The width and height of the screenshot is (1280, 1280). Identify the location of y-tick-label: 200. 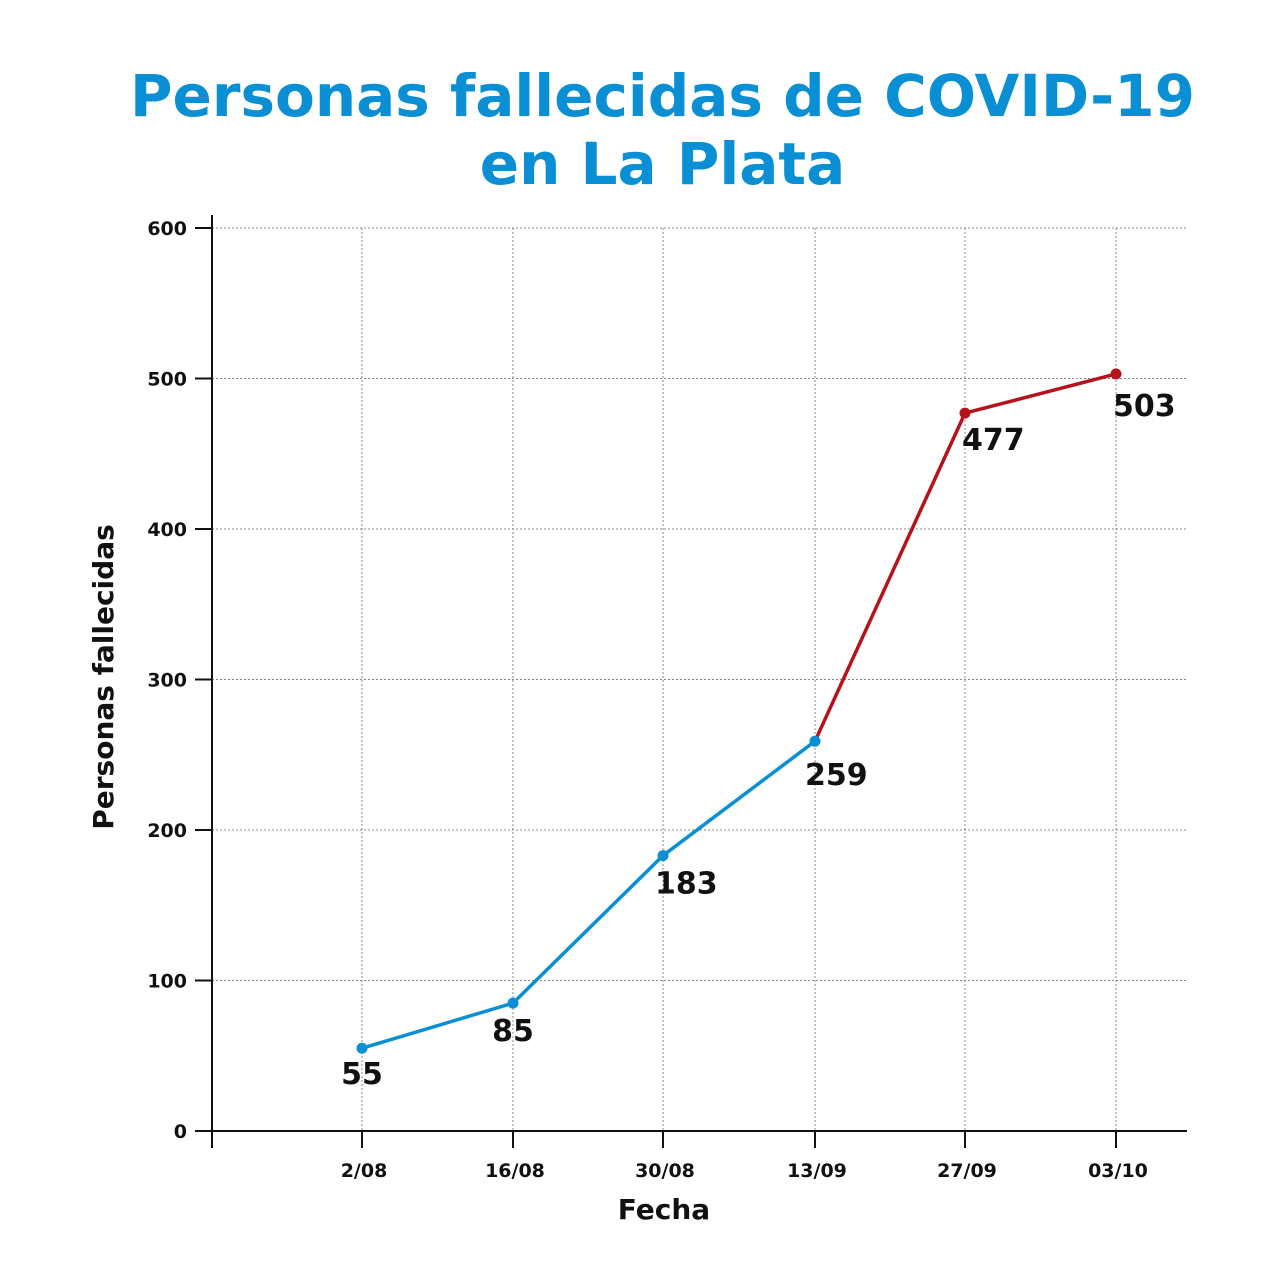
(167, 831).